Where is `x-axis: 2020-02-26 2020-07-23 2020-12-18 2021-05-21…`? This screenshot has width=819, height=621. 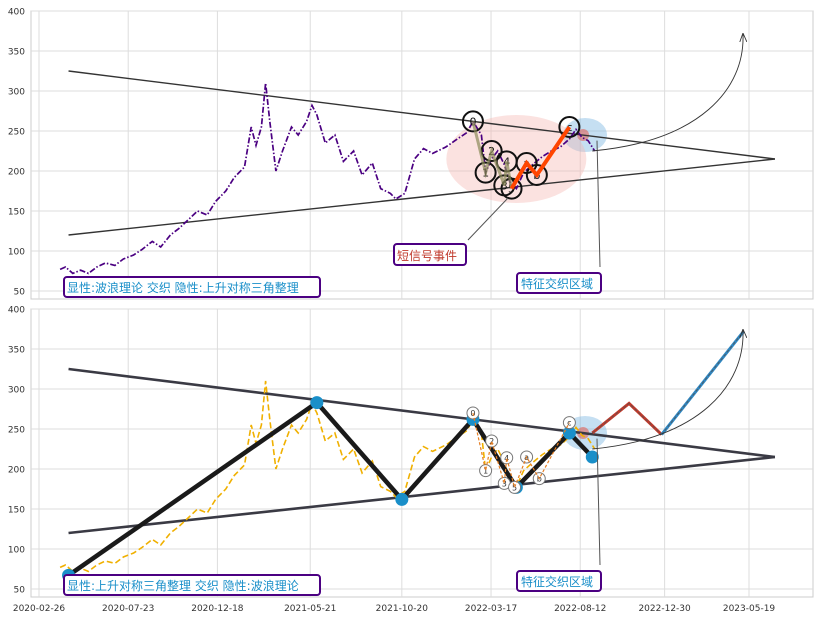 x-axis: 2020-02-26 2020-07-23 2020-12-18 2021-05-21… is located at coordinates (394, 609).